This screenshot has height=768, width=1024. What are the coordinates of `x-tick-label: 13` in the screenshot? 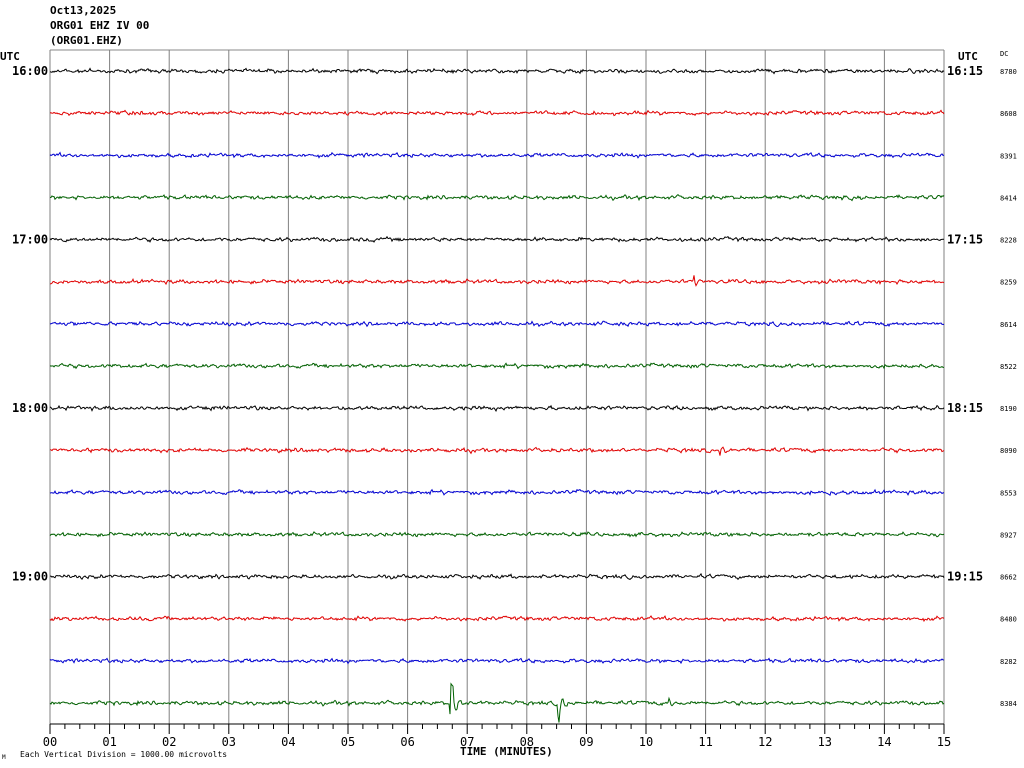 It's located at (825, 742).